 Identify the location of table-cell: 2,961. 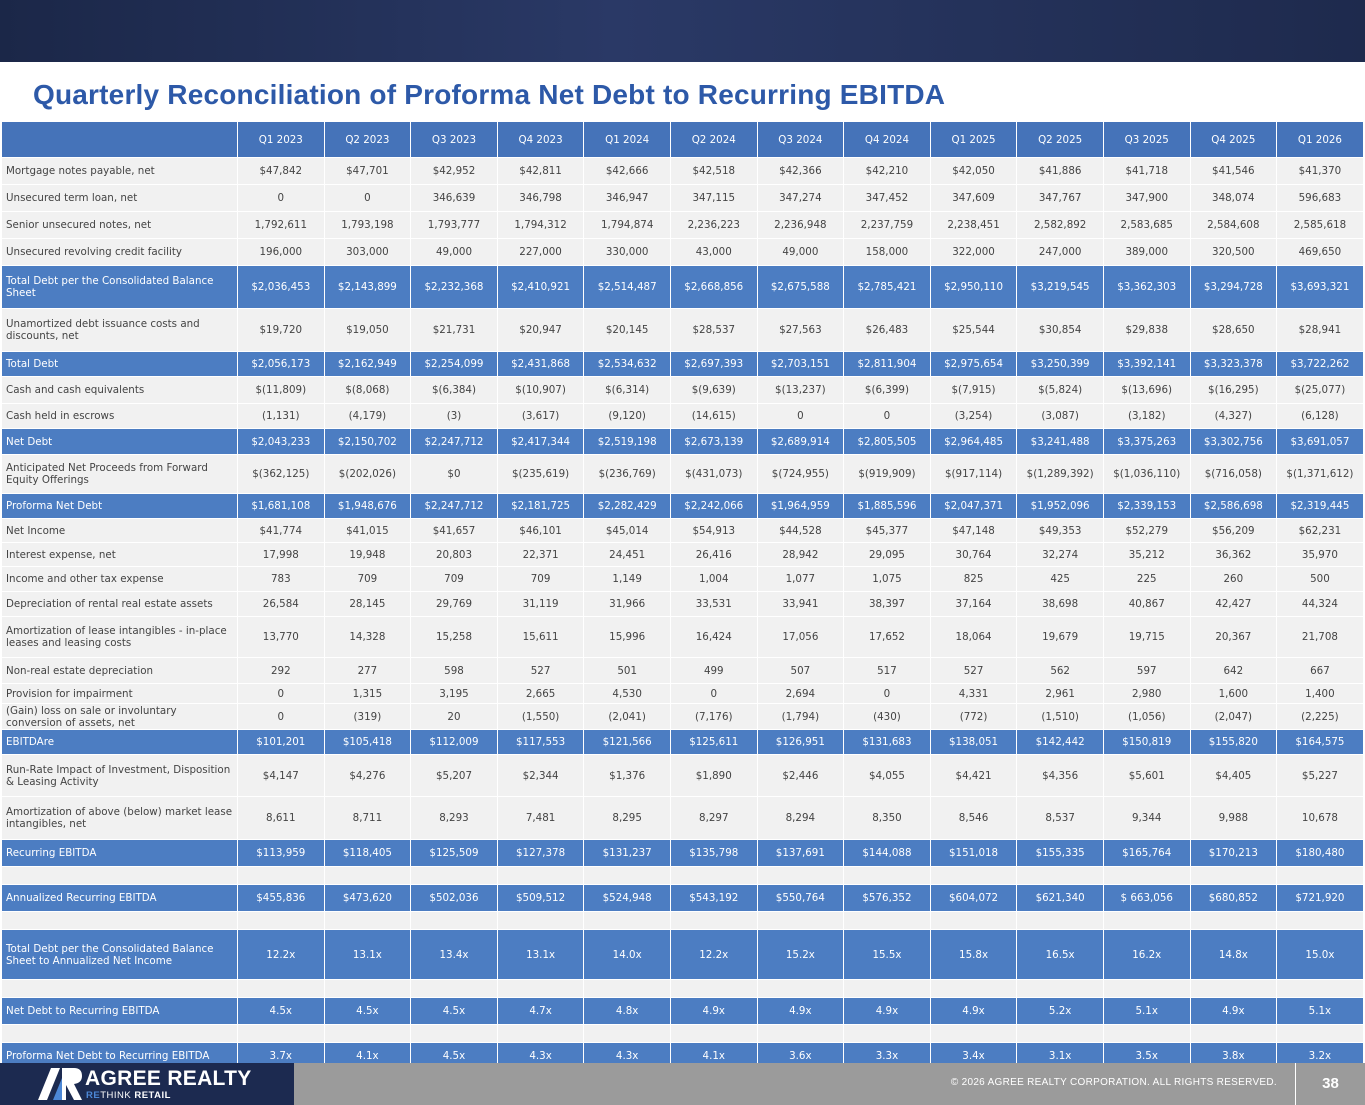
(1060, 693).